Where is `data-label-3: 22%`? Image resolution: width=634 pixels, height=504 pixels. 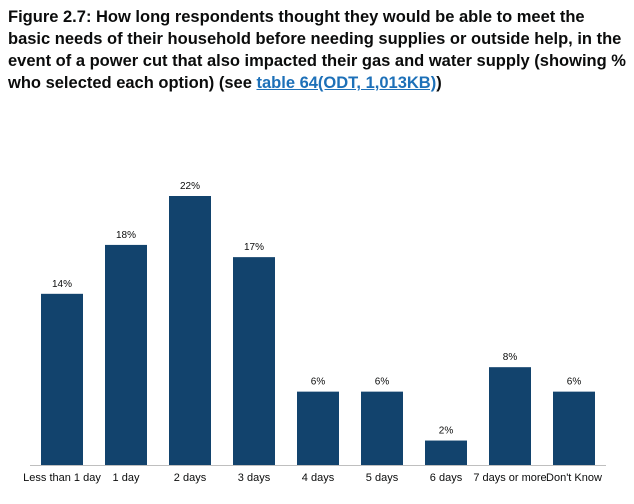
data-label-3: 22% is located at coordinates (190, 186).